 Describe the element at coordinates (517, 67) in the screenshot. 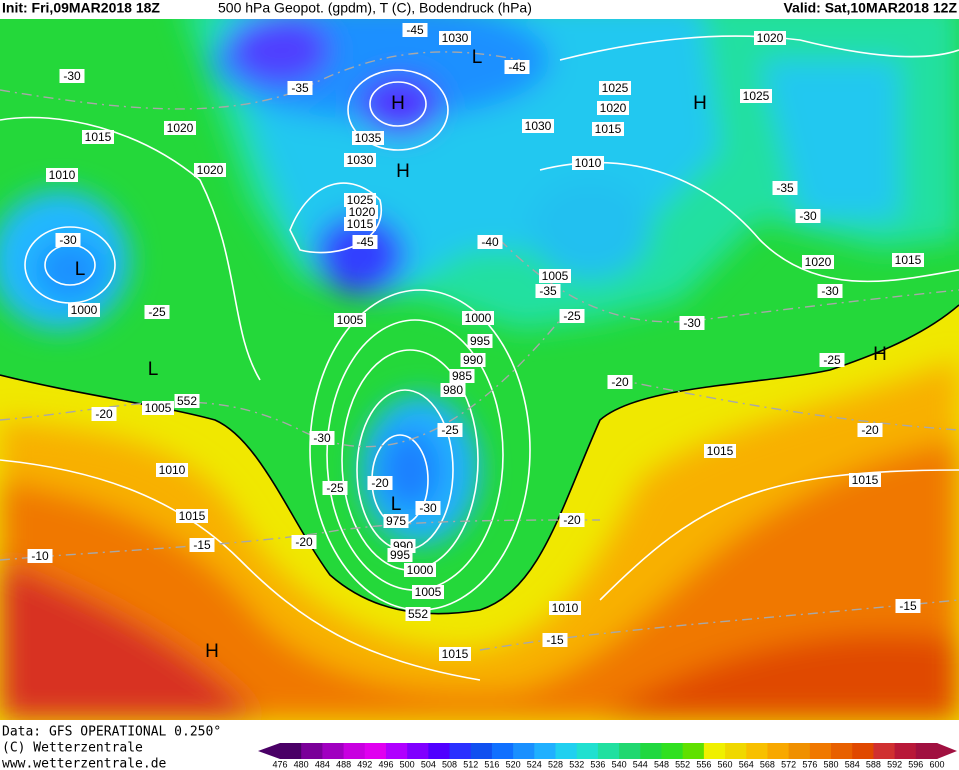

I see `contour-label: -45` at that location.